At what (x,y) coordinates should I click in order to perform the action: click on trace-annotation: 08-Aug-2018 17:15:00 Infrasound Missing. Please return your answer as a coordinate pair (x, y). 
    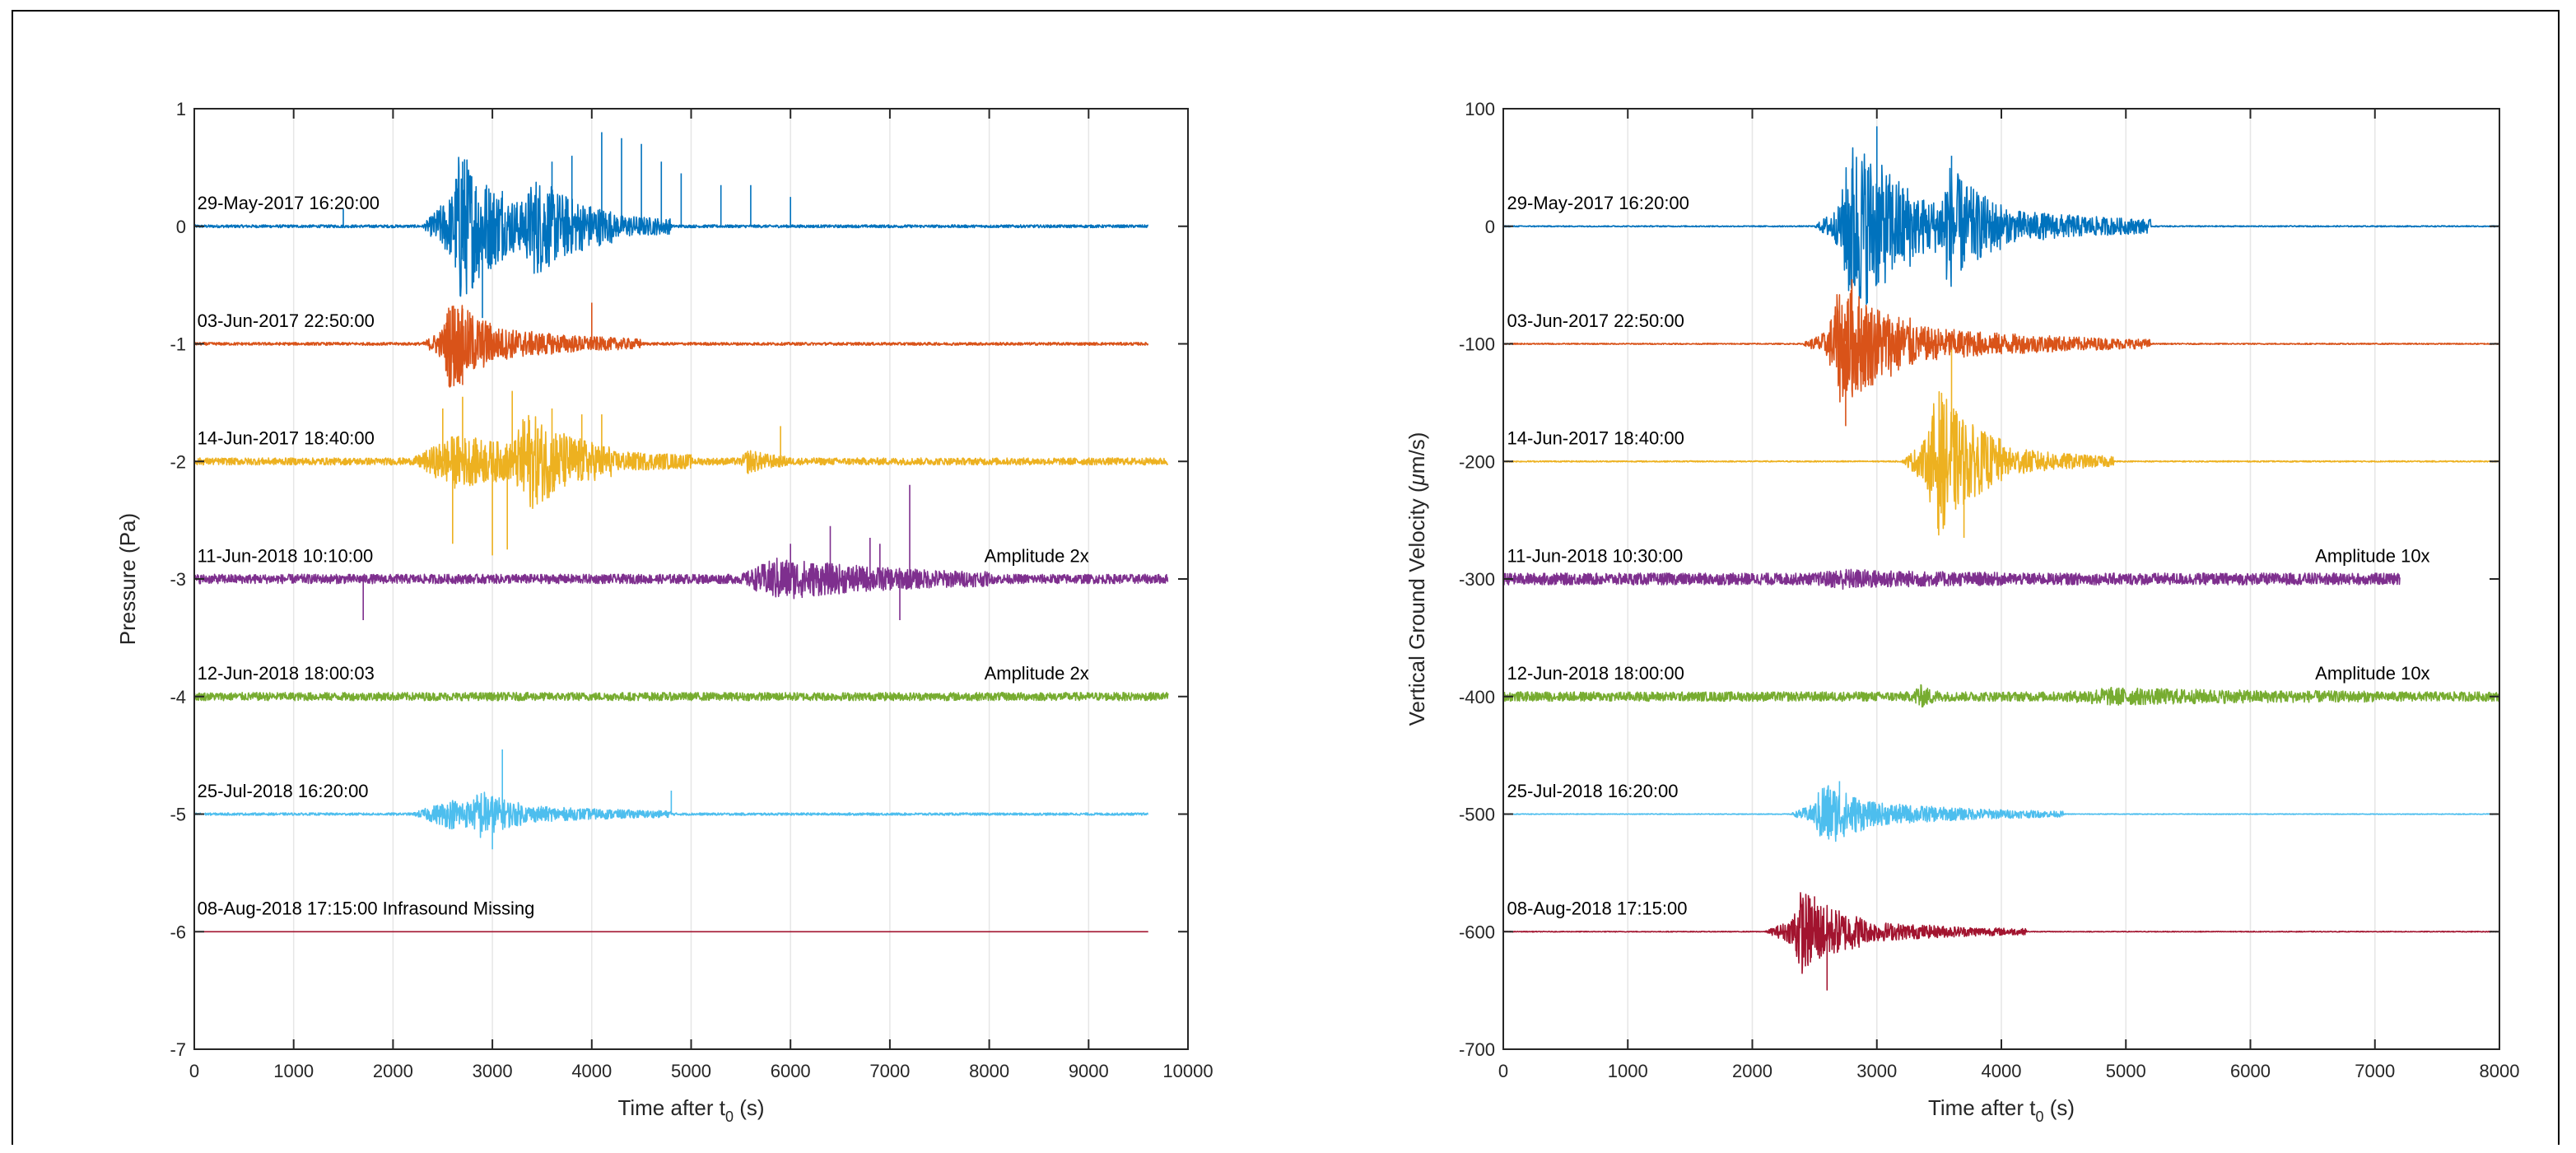
    Looking at the image, I should click on (366, 909).